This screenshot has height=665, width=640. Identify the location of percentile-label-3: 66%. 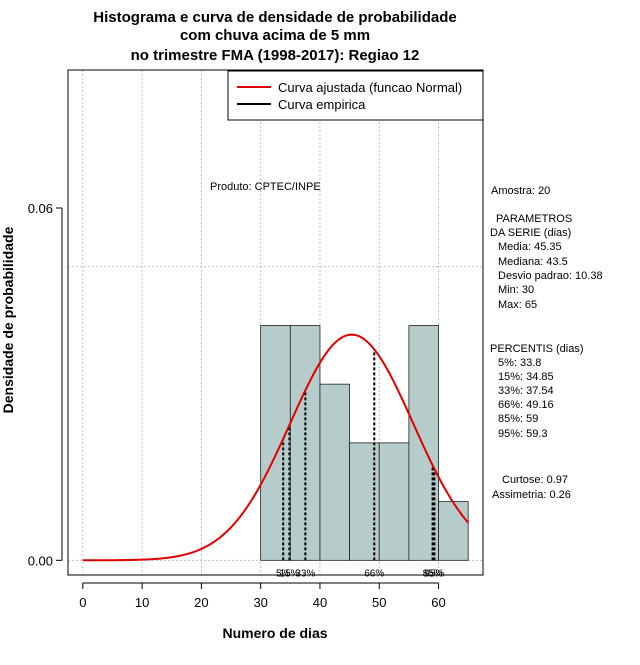
(374, 573).